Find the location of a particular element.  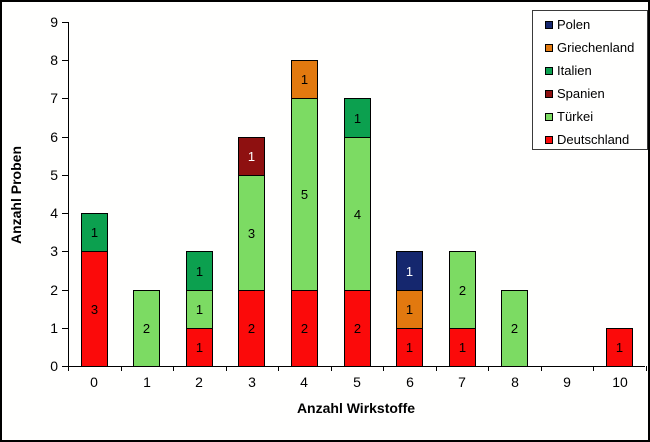

data-label: 4 is located at coordinates (357, 214).